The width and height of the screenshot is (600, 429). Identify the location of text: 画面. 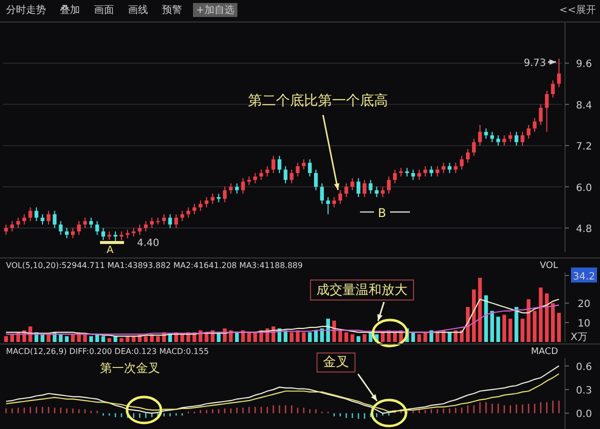
(104, 10).